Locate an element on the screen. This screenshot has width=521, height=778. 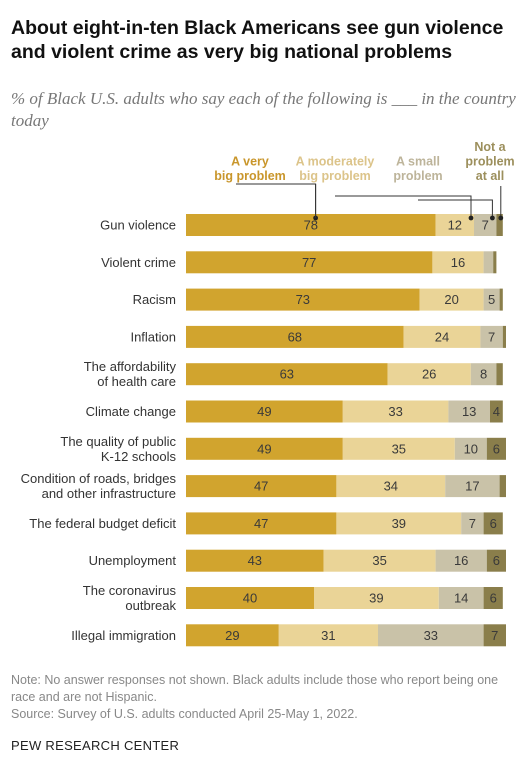
category-label: The quality of public is located at coordinates (118, 441).